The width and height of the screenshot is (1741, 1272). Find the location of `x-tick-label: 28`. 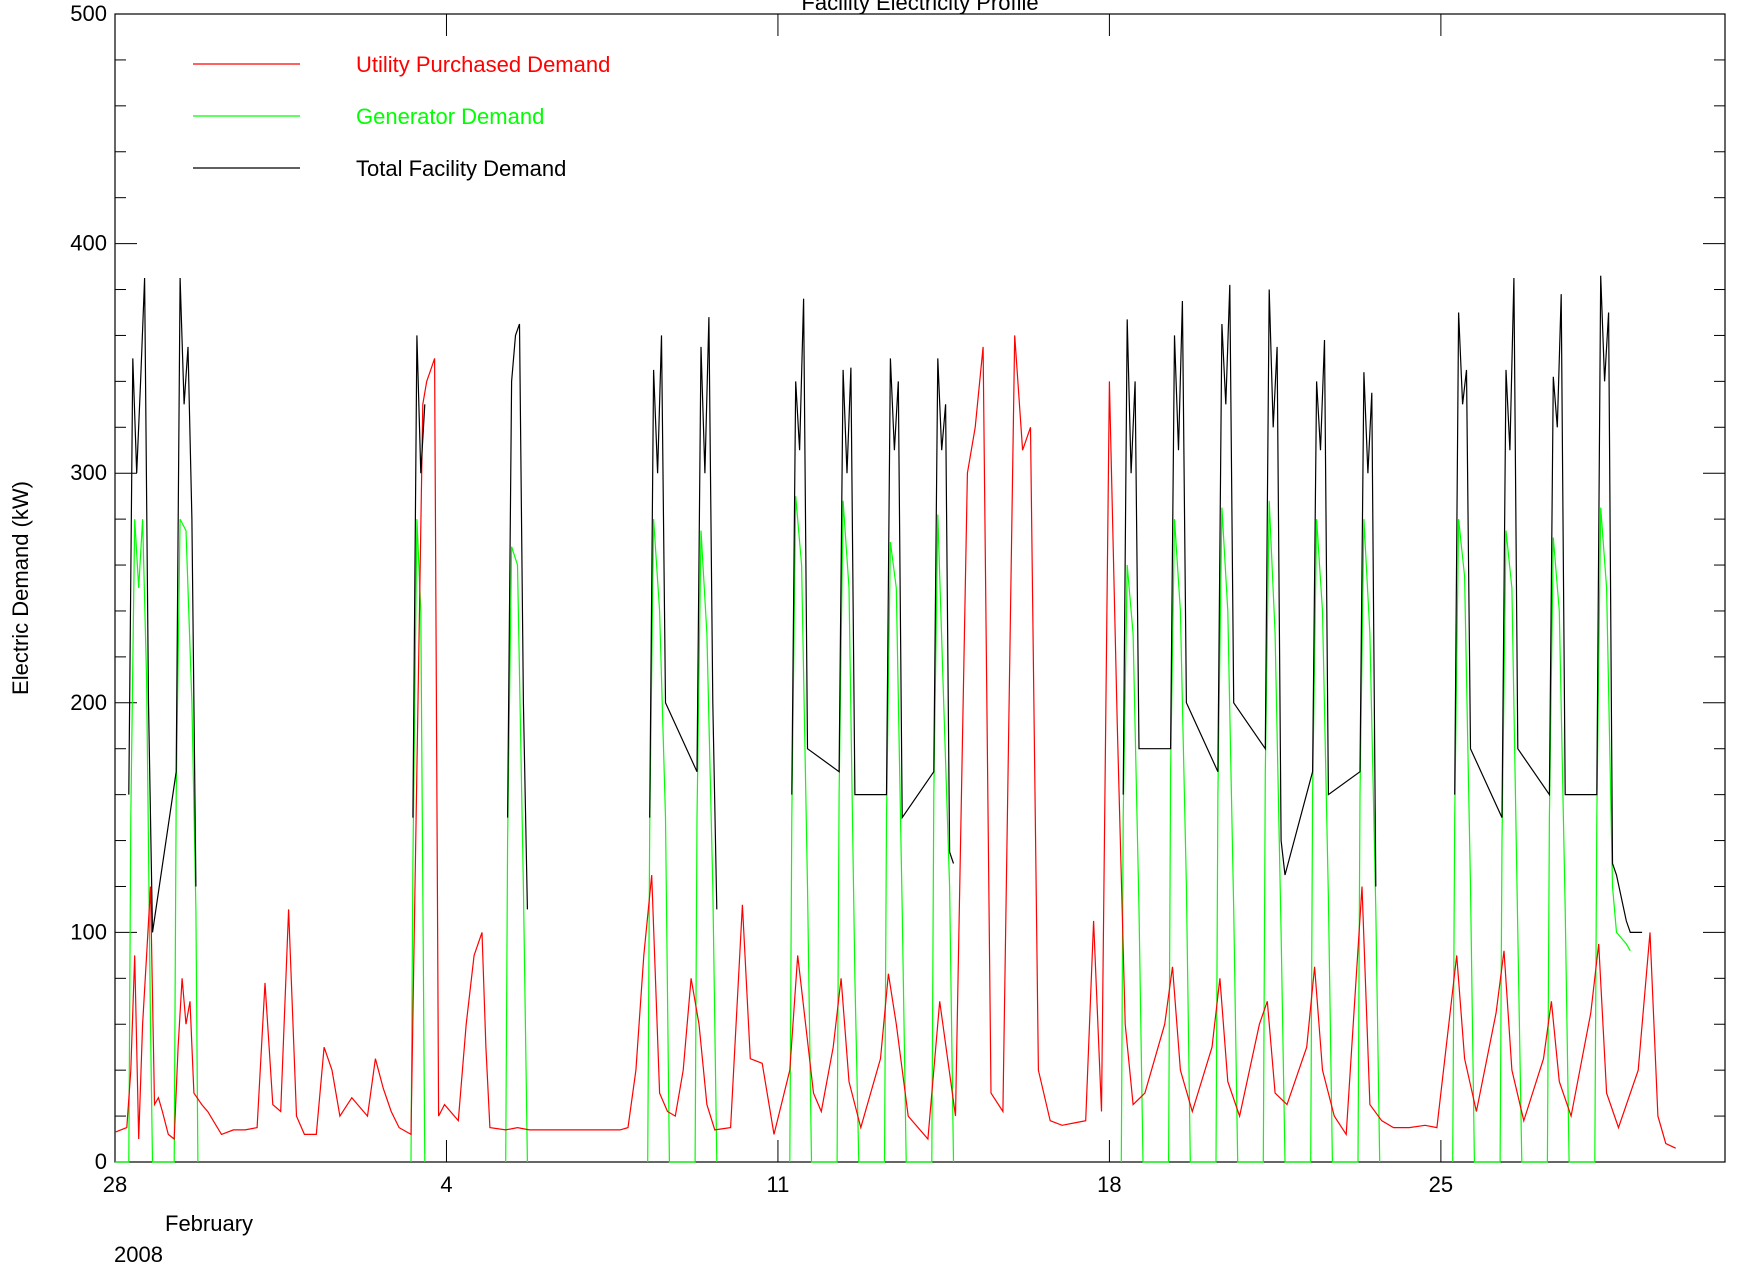

x-tick-label: 28 is located at coordinates (115, 1184).